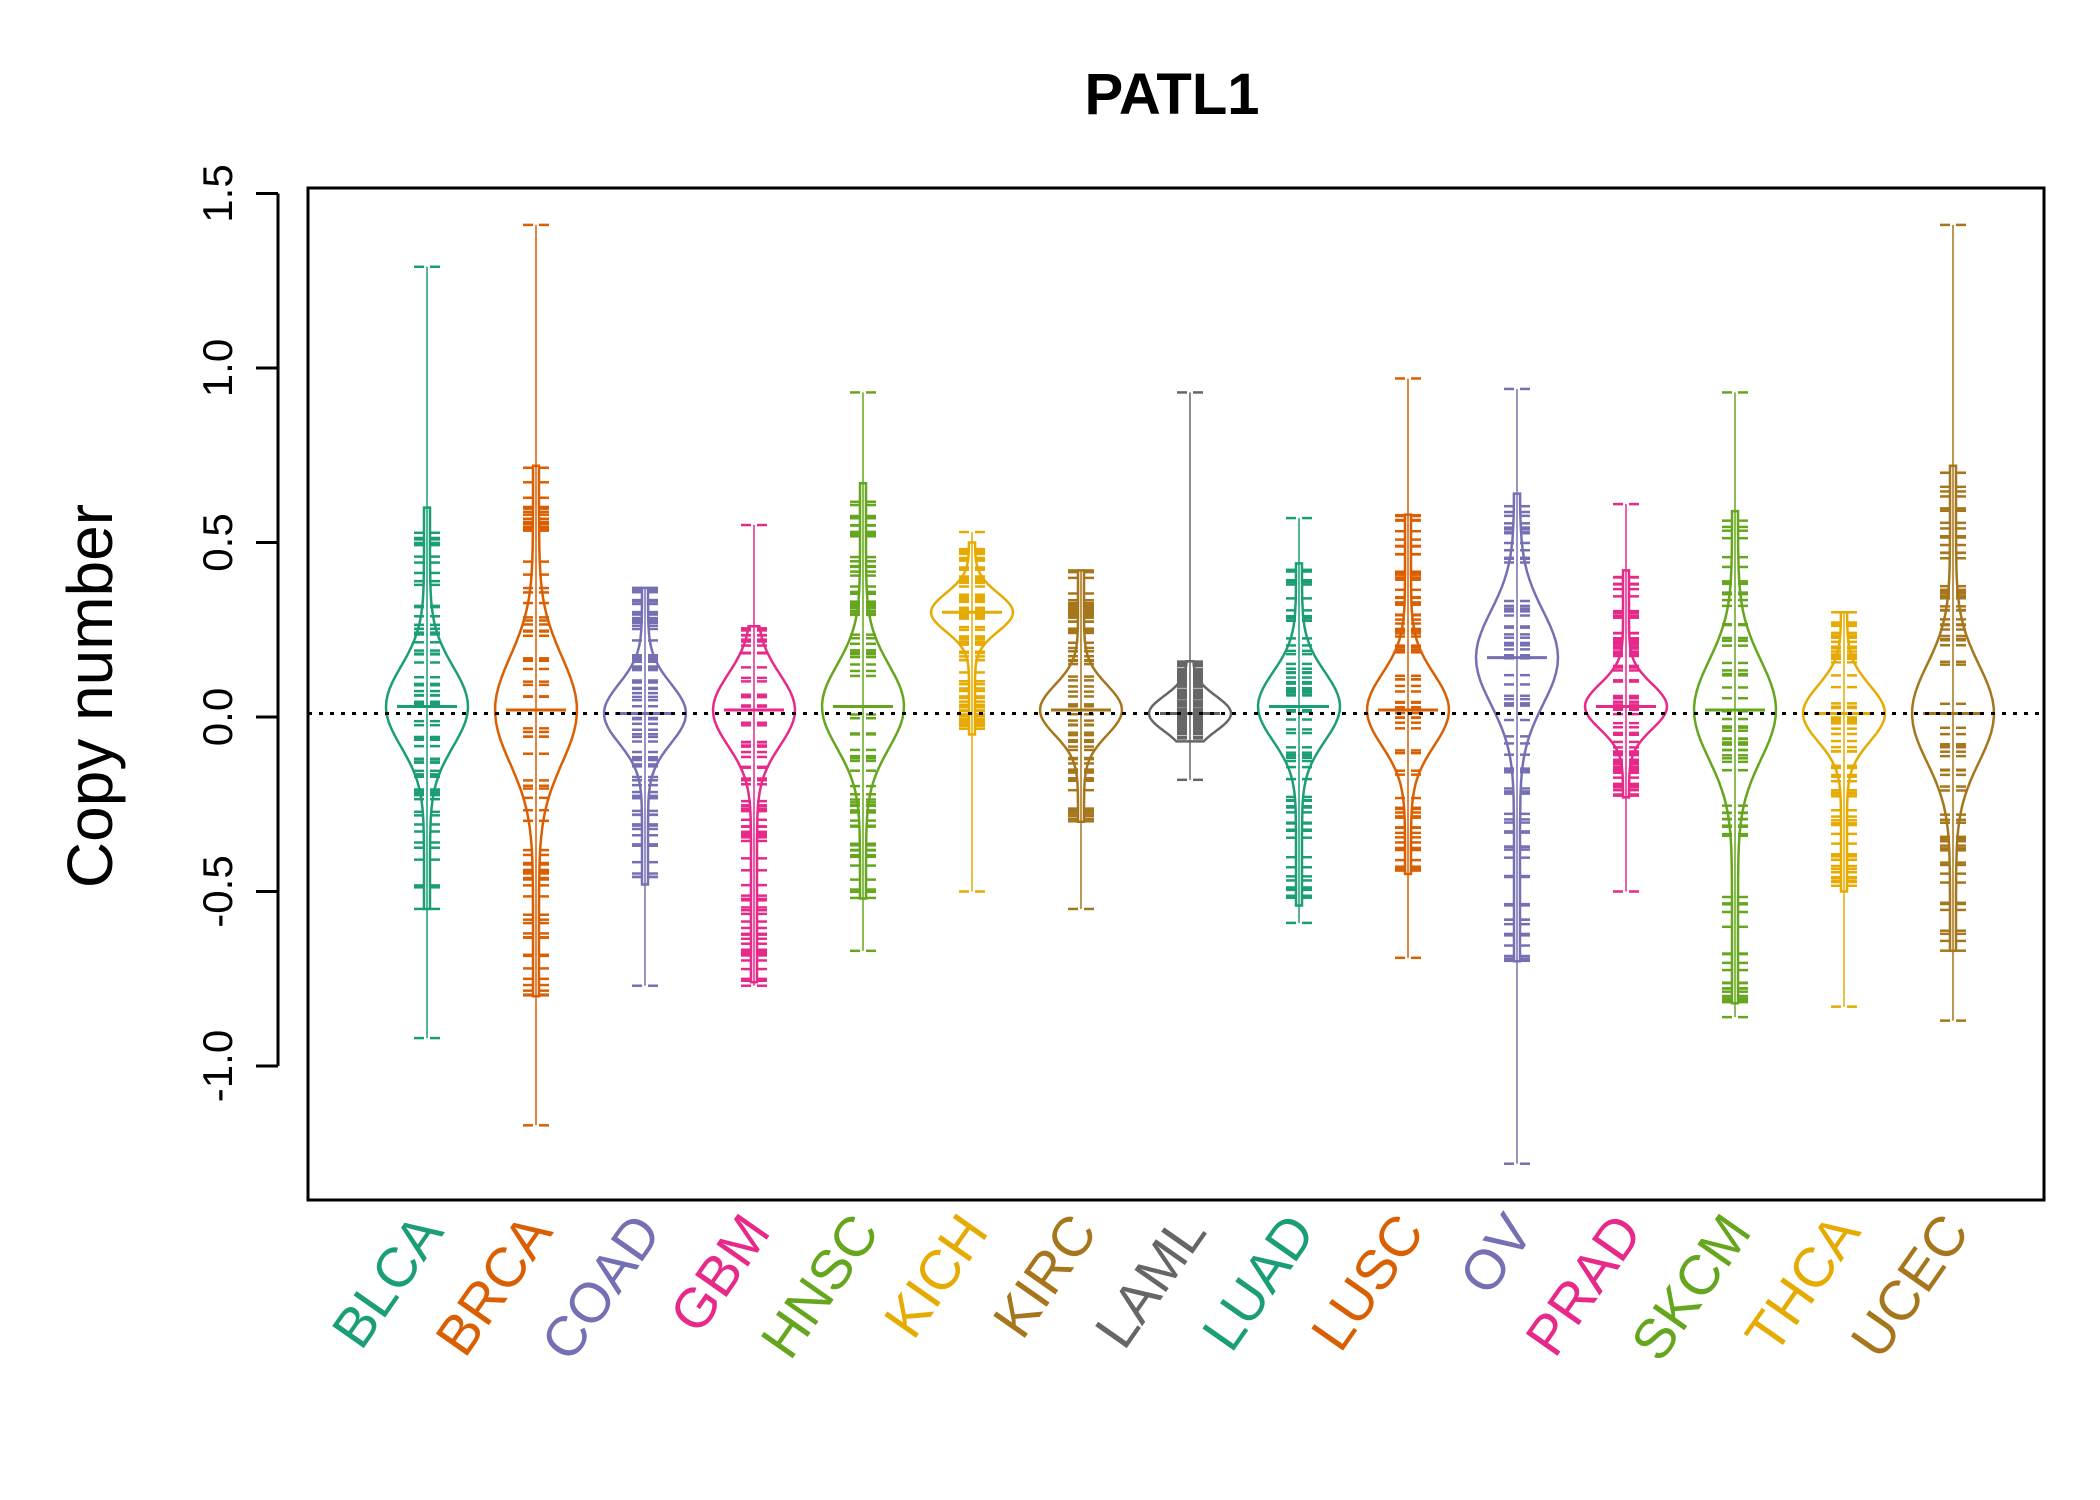 The image size is (2100, 1500). I want to click on bean-ucec, so click(1953, 622).